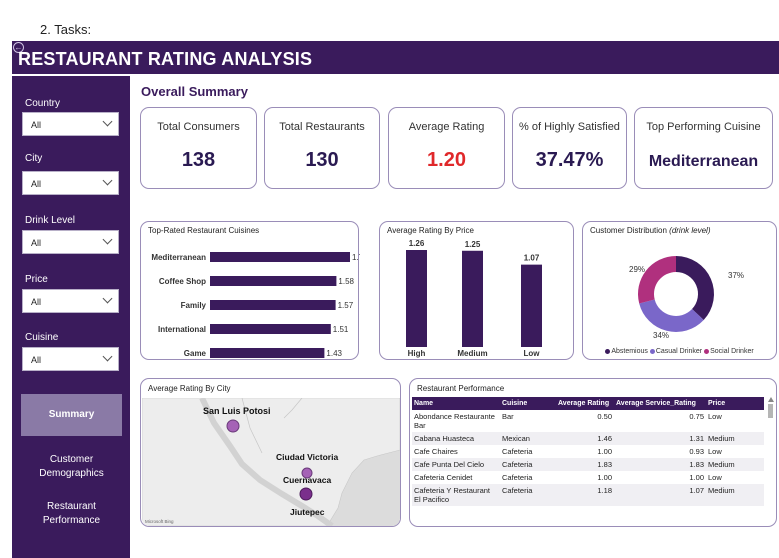 The height and width of the screenshot is (558, 779). What do you see at coordinates (661, 335) in the screenshot?
I see `donut-data-label: 34%` at bounding box center [661, 335].